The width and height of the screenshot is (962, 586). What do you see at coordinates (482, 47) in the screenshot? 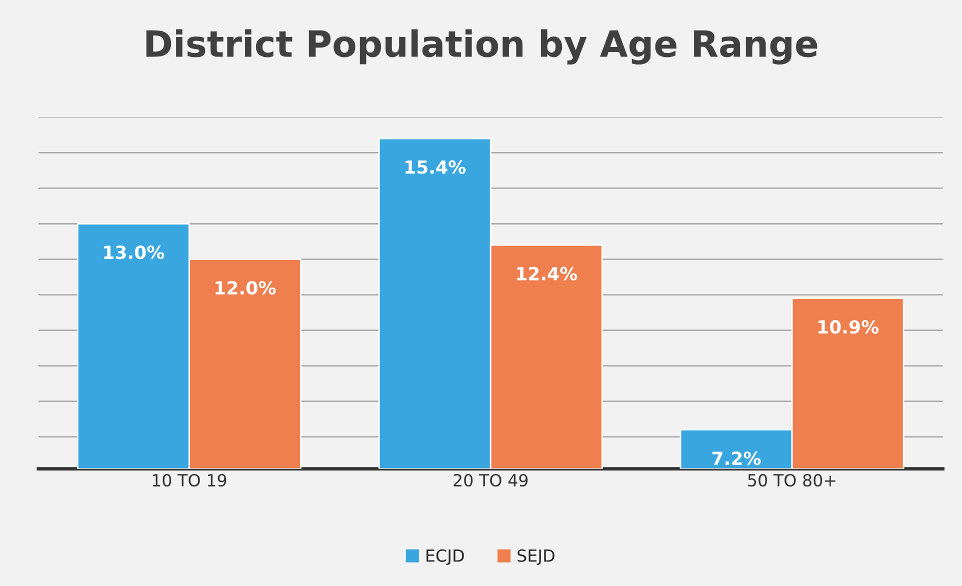
I see `chart-title: District Population by Age Range` at bounding box center [482, 47].